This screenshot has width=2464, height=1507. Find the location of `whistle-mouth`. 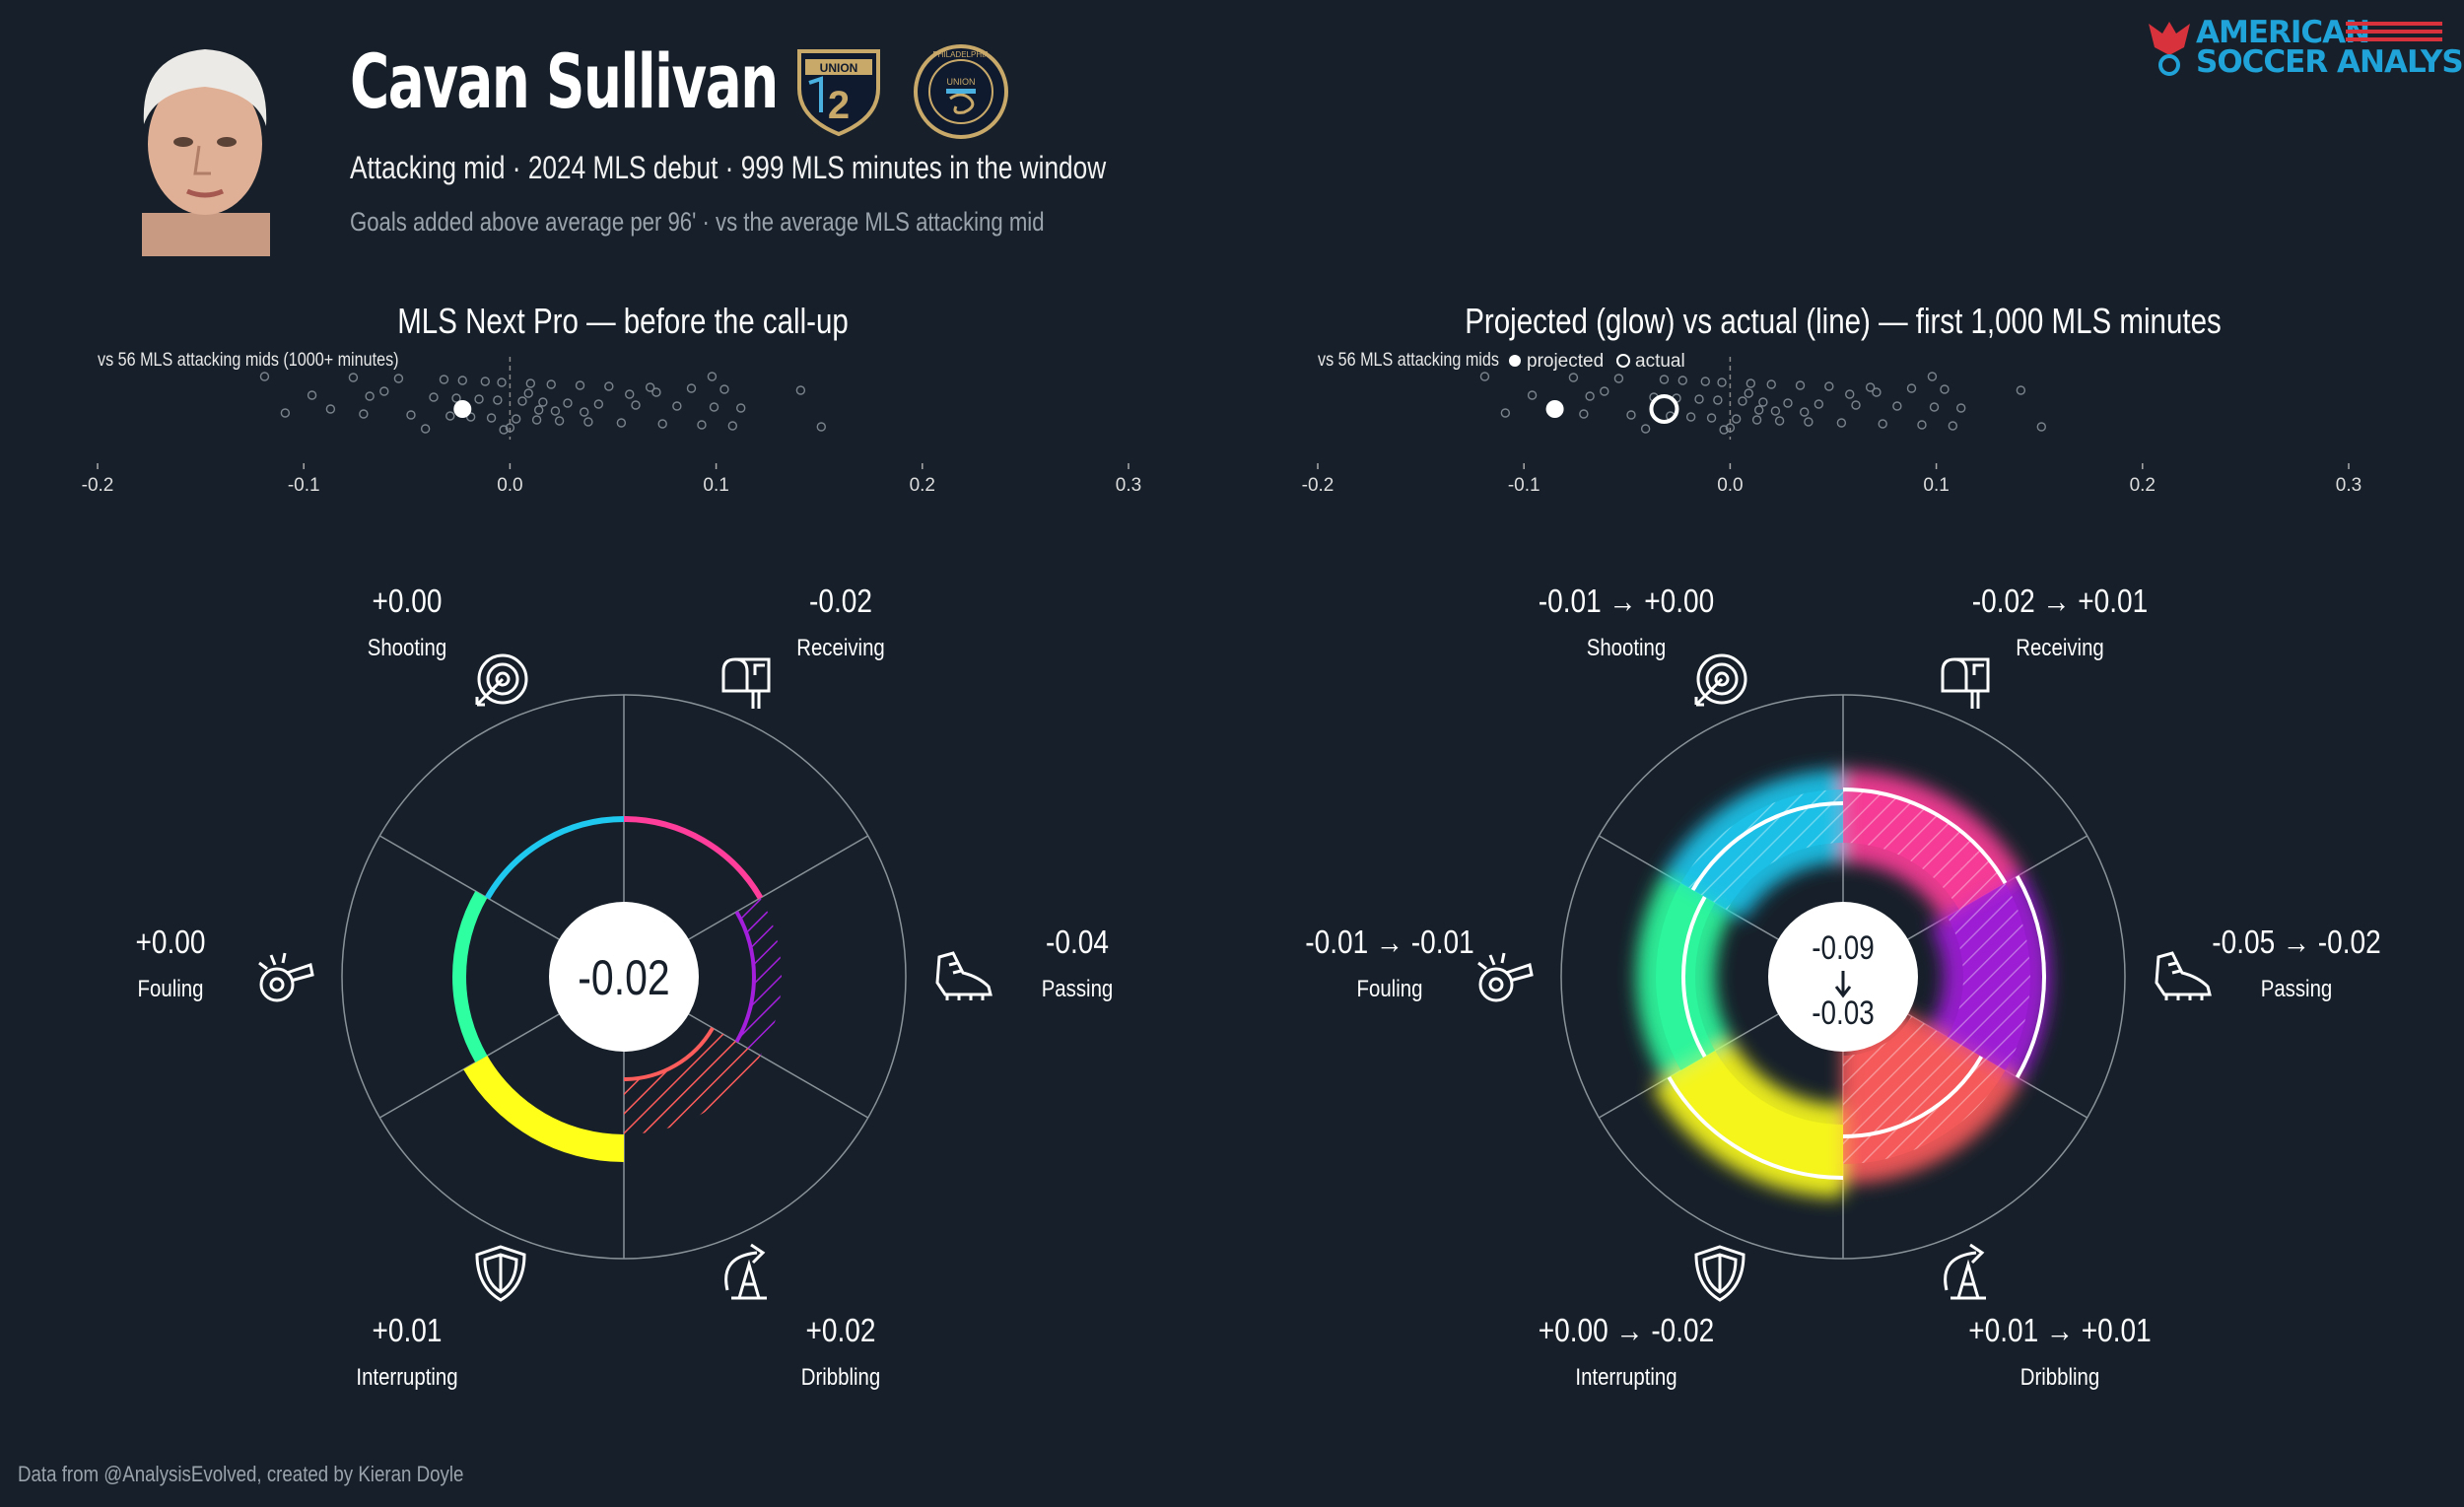

whistle-mouth is located at coordinates (286, 967).